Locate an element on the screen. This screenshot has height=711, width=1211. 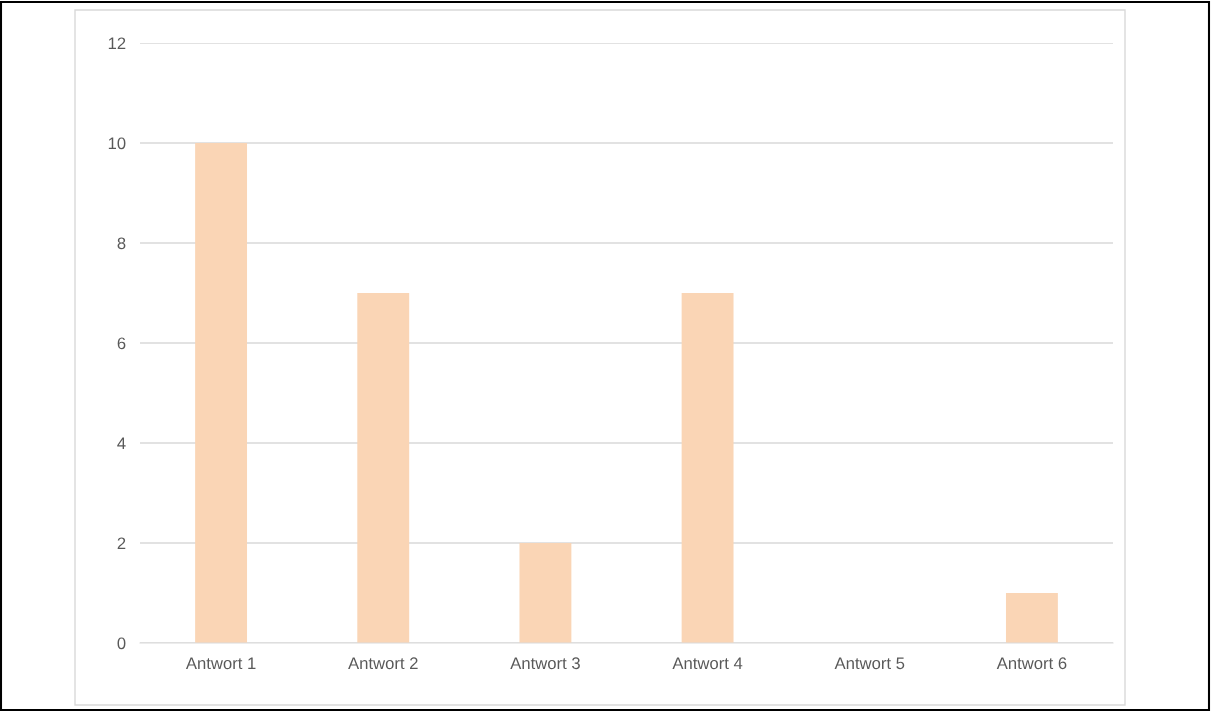
x-tick-label: Antwort 1 is located at coordinates (220, 663).